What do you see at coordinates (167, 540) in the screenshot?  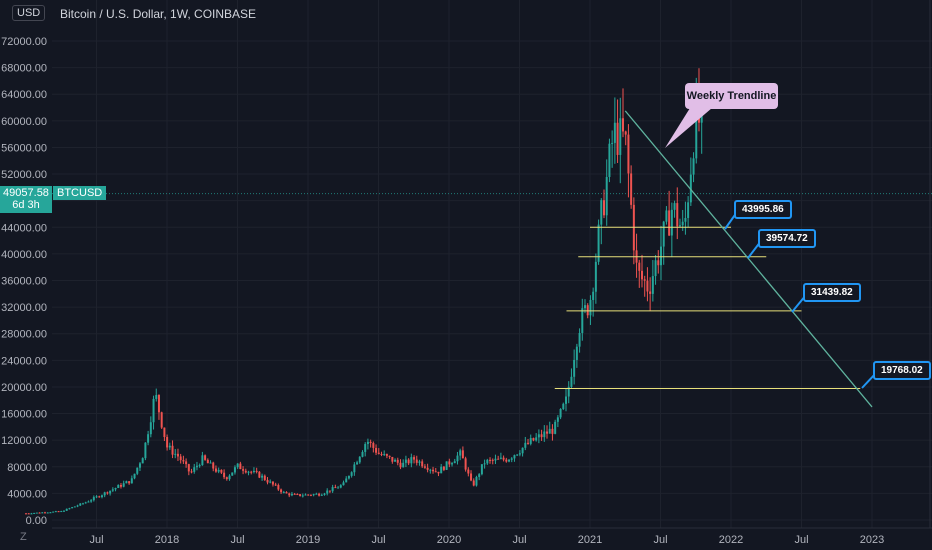 I see `x-tick-label: 2018` at bounding box center [167, 540].